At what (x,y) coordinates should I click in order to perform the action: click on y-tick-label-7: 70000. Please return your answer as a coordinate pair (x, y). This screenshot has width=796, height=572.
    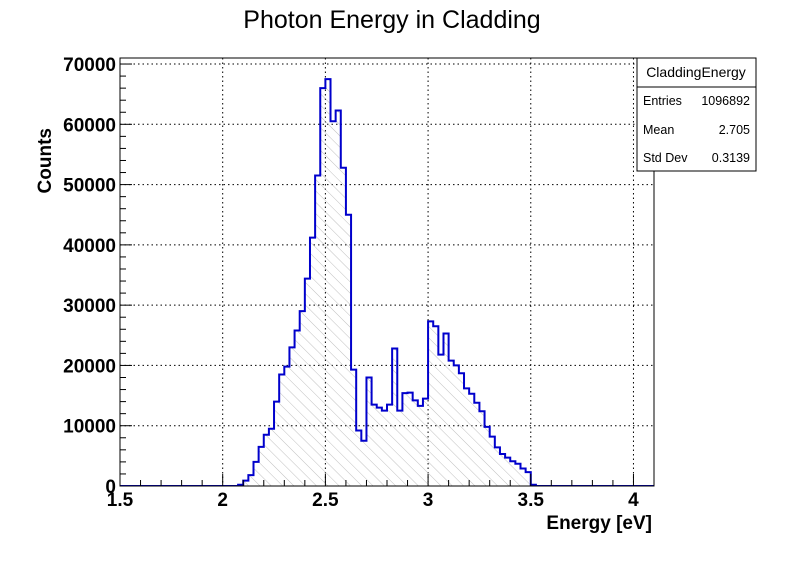
    Looking at the image, I should click on (89, 65).